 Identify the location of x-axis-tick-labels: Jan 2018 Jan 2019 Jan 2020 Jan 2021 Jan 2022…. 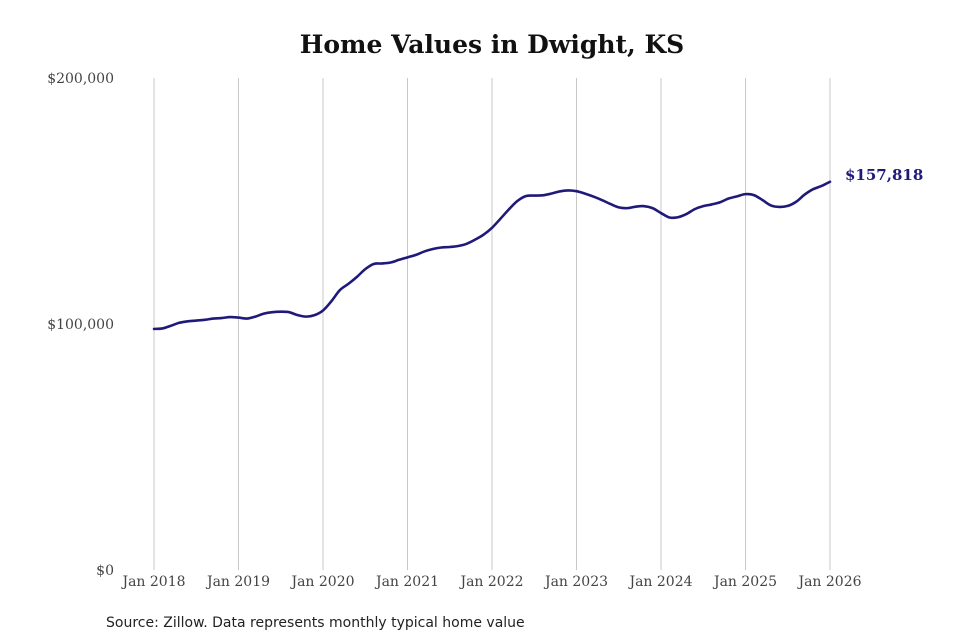
(490, 582).